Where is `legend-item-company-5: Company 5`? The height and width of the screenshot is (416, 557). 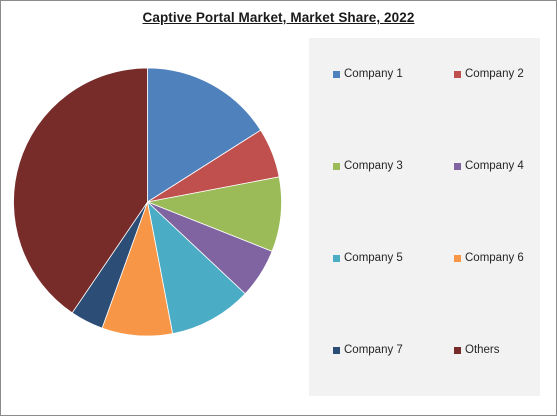
legend-item-company-5: Company 5 is located at coordinates (368, 258).